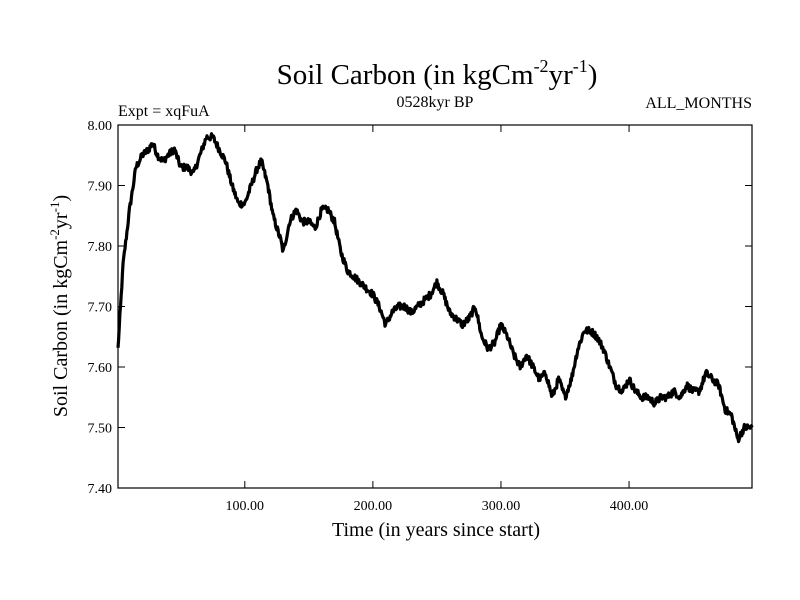  What do you see at coordinates (436, 530) in the screenshot?
I see `x-axis-label: Time (in years since start)` at bounding box center [436, 530].